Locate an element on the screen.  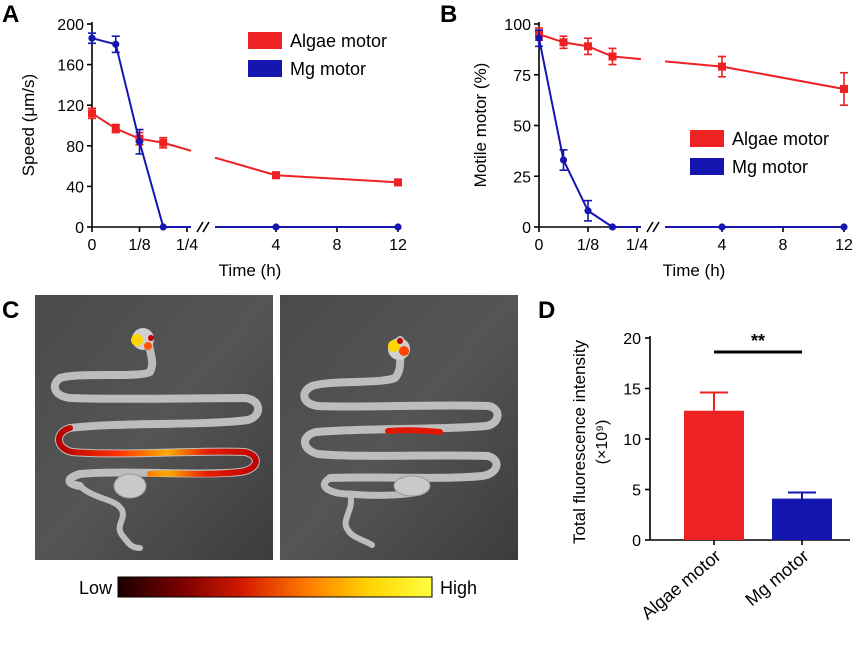
y-tick-label: 20 is located at coordinates (632, 339).